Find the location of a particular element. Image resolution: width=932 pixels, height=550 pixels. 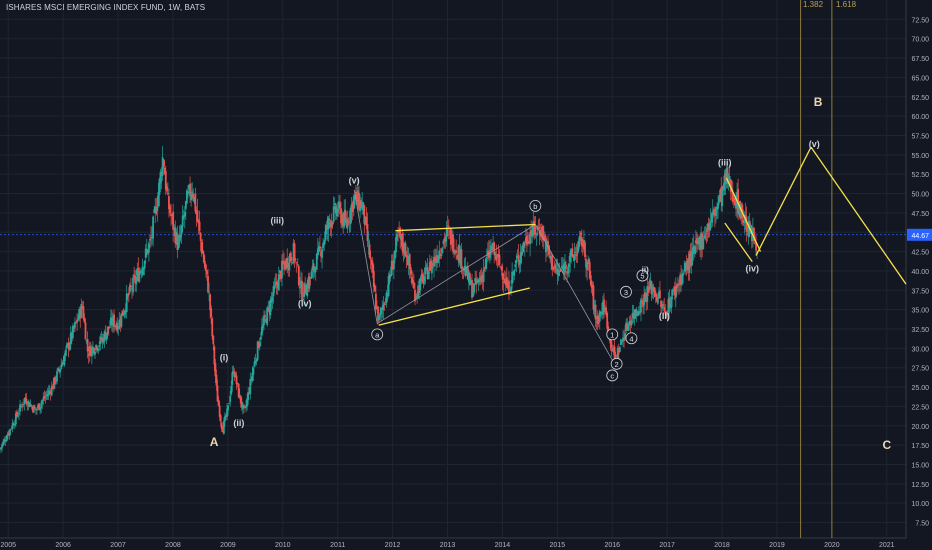

x-tick-label-8: 2013 is located at coordinates (448, 545).